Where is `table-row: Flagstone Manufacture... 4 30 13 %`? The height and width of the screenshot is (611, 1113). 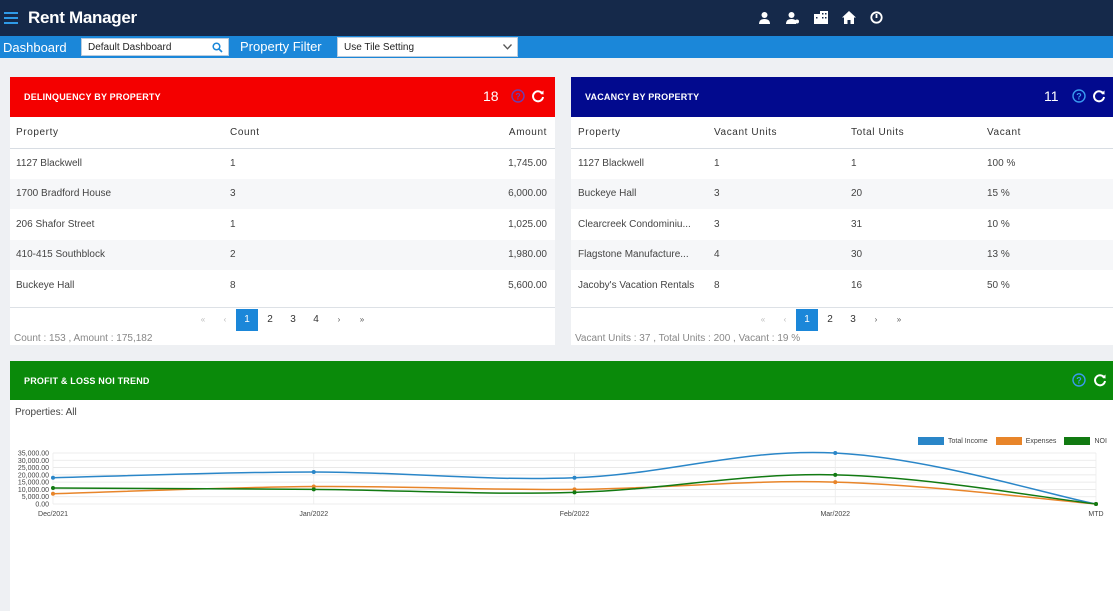
table-row: Flagstone Manufacture... 4 30 13 % is located at coordinates (842, 254).